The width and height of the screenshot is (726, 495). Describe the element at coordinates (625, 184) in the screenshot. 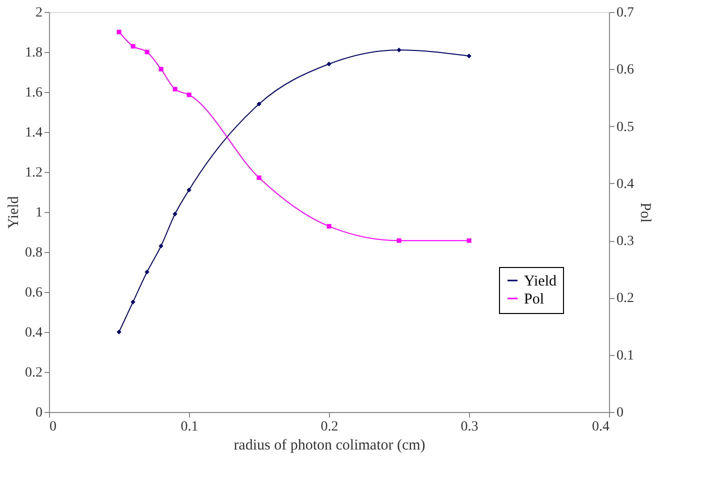

I see `y2-tick-label: 0.4` at that location.